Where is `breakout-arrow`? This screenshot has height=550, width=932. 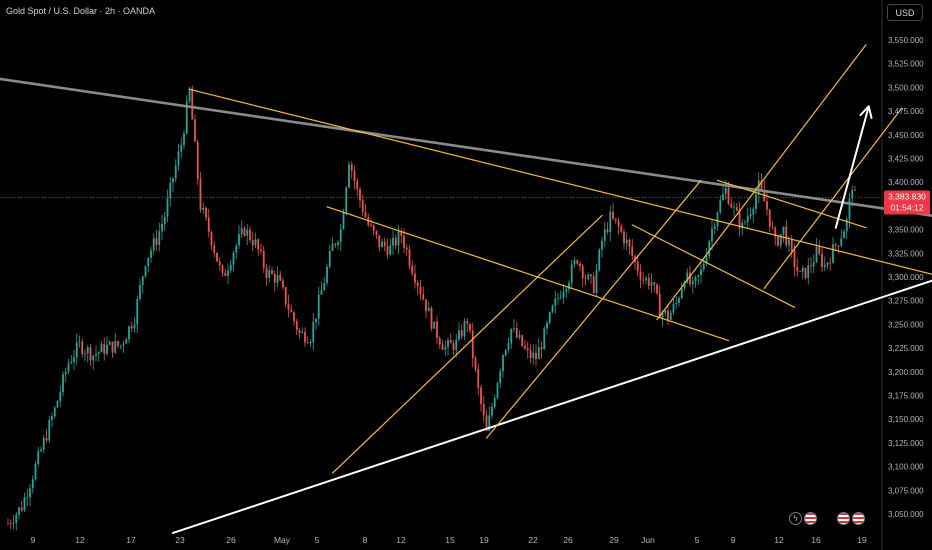
breakout-arrow is located at coordinates (852, 167).